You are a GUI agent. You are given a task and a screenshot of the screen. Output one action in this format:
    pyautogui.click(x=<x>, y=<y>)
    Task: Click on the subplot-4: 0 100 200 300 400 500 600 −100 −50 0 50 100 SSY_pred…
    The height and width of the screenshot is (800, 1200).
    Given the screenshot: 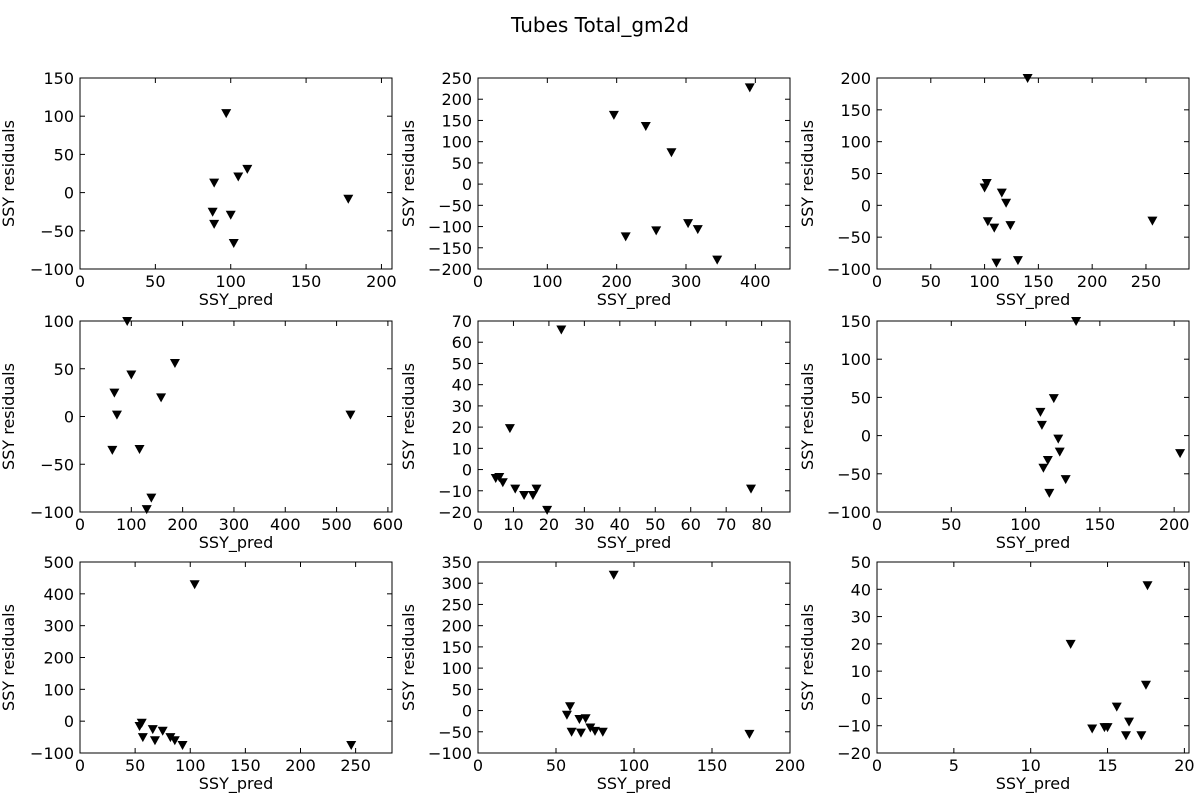 What is the action you would take?
    pyautogui.click(x=201, y=432)
    